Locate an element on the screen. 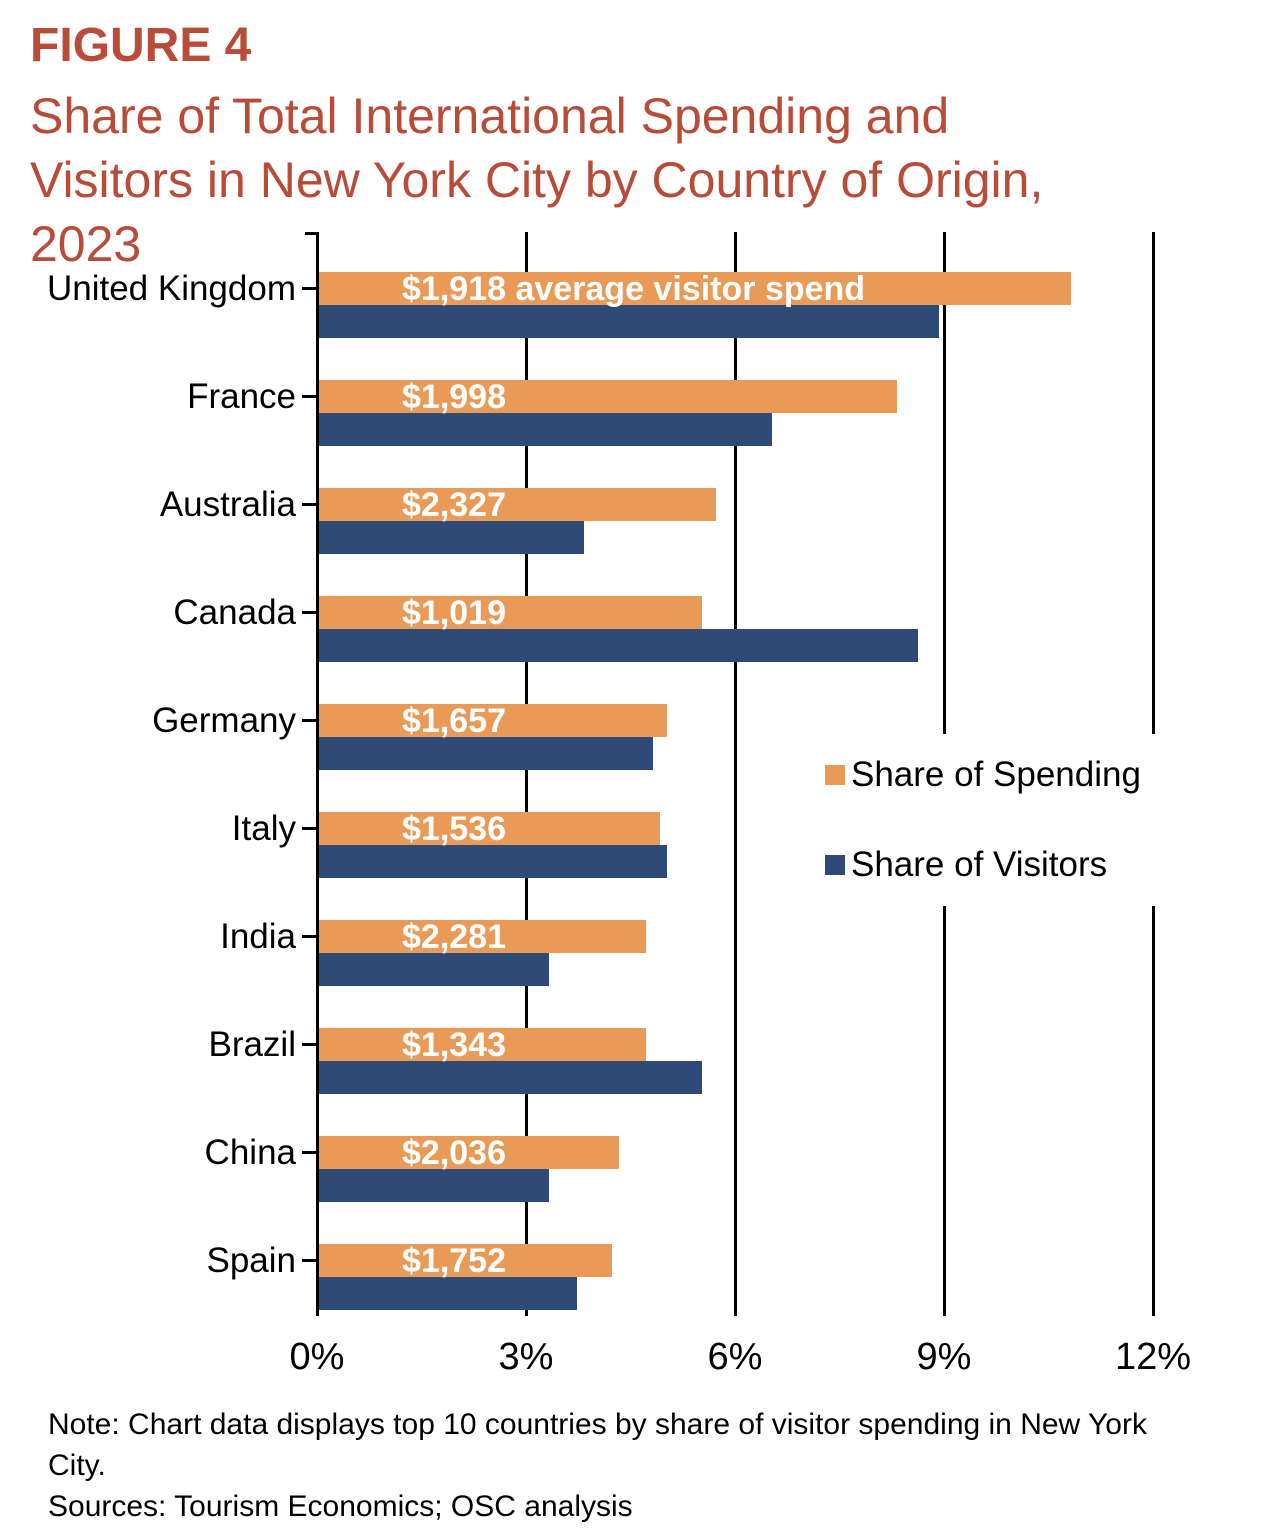  bar-value-label: $1,752 is located at coordinates (454, 1261).